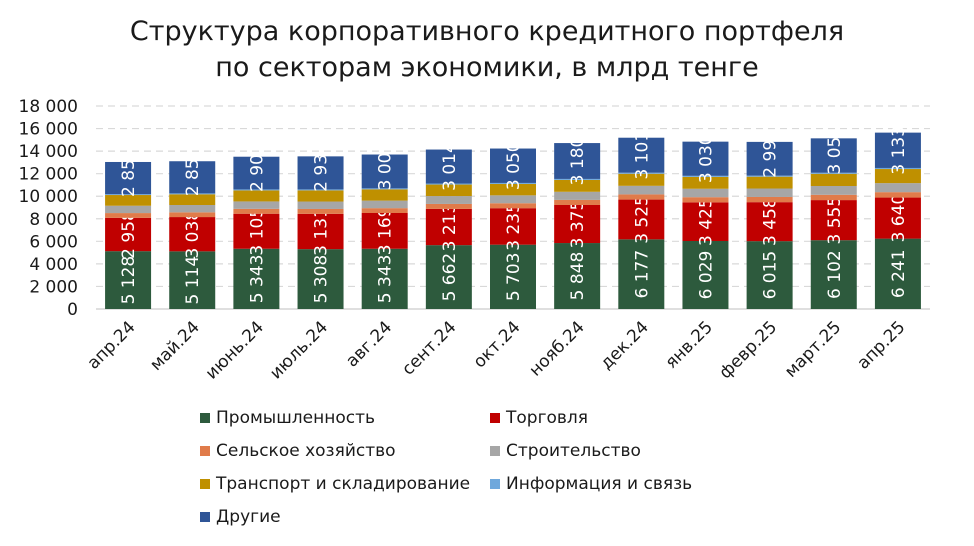 The image size is (974, 546). Describe the element at coordinates (573, 451) in the screenshot. I see `legend-label: Строительство` at that location.